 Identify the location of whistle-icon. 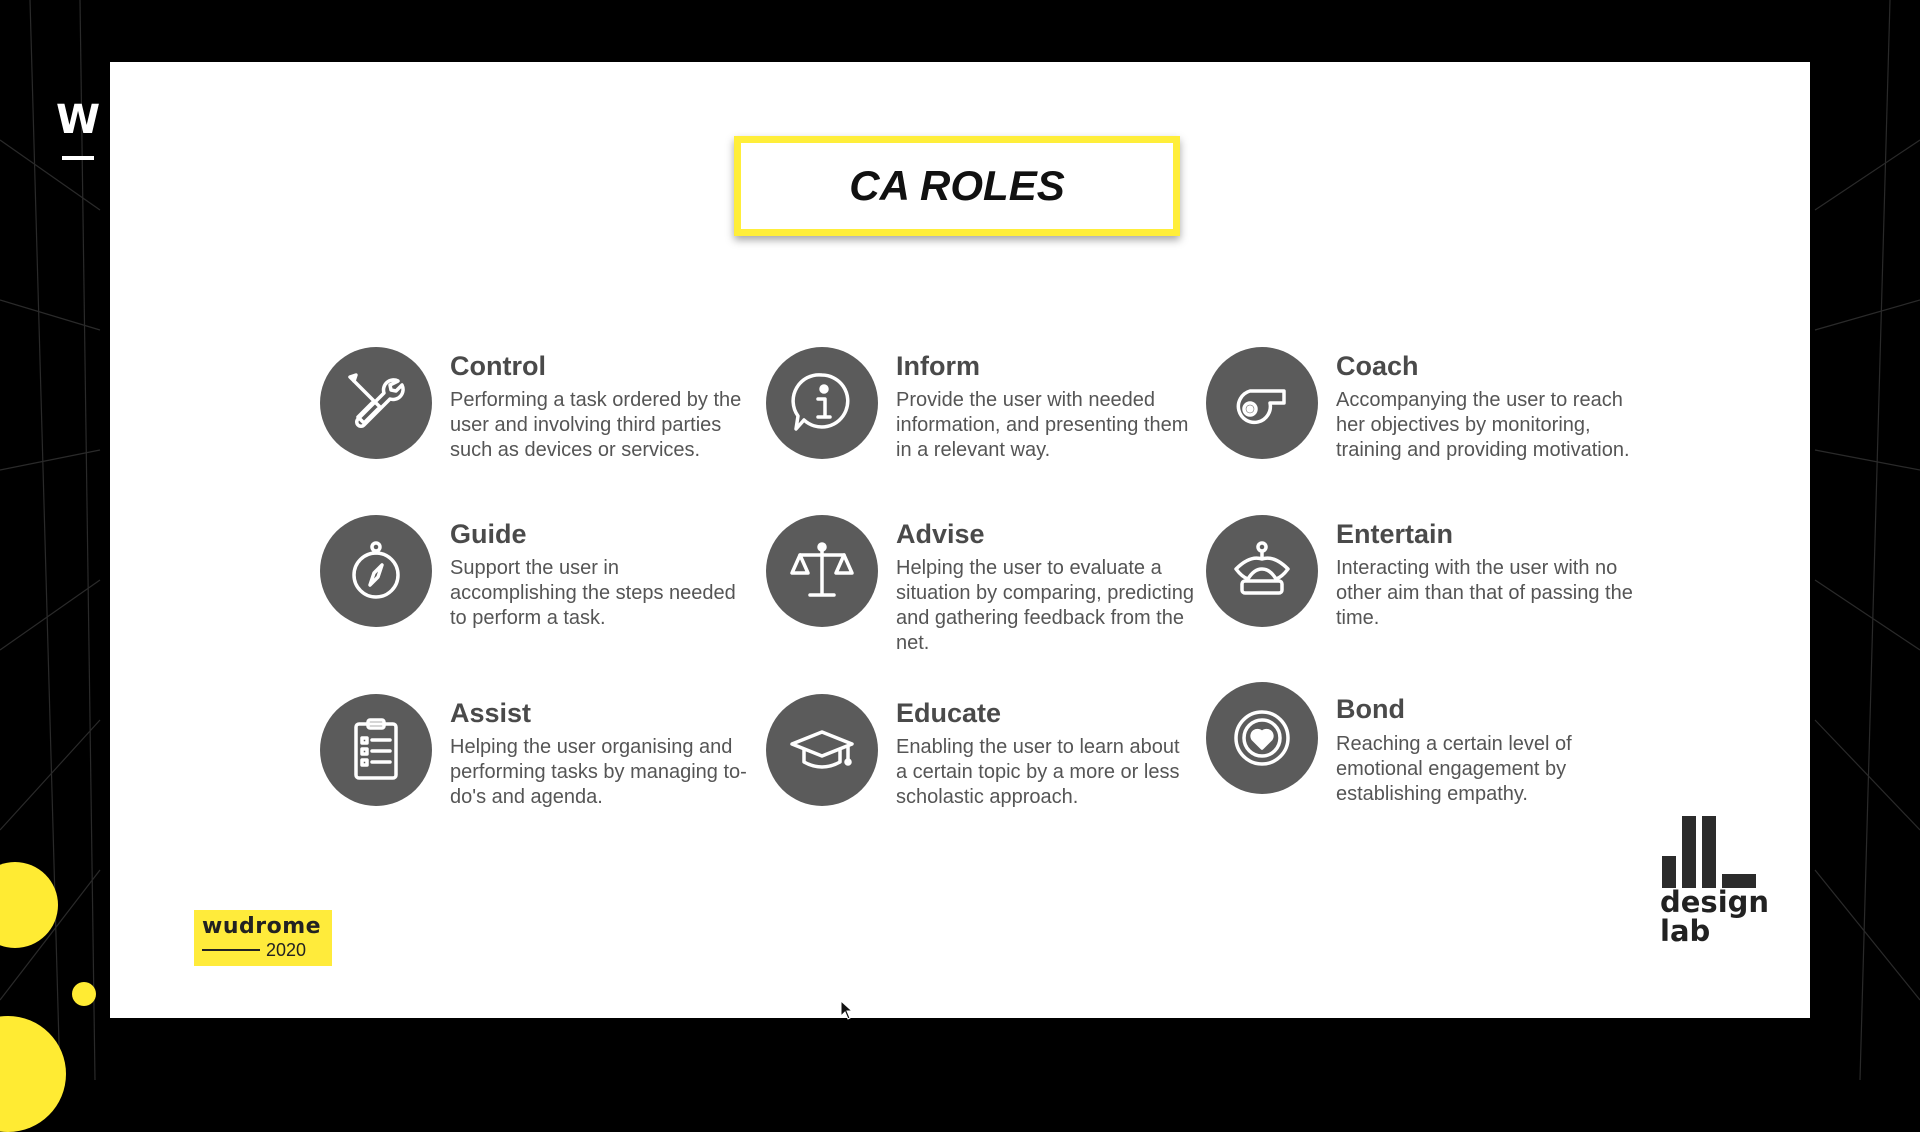
(1262, 403).